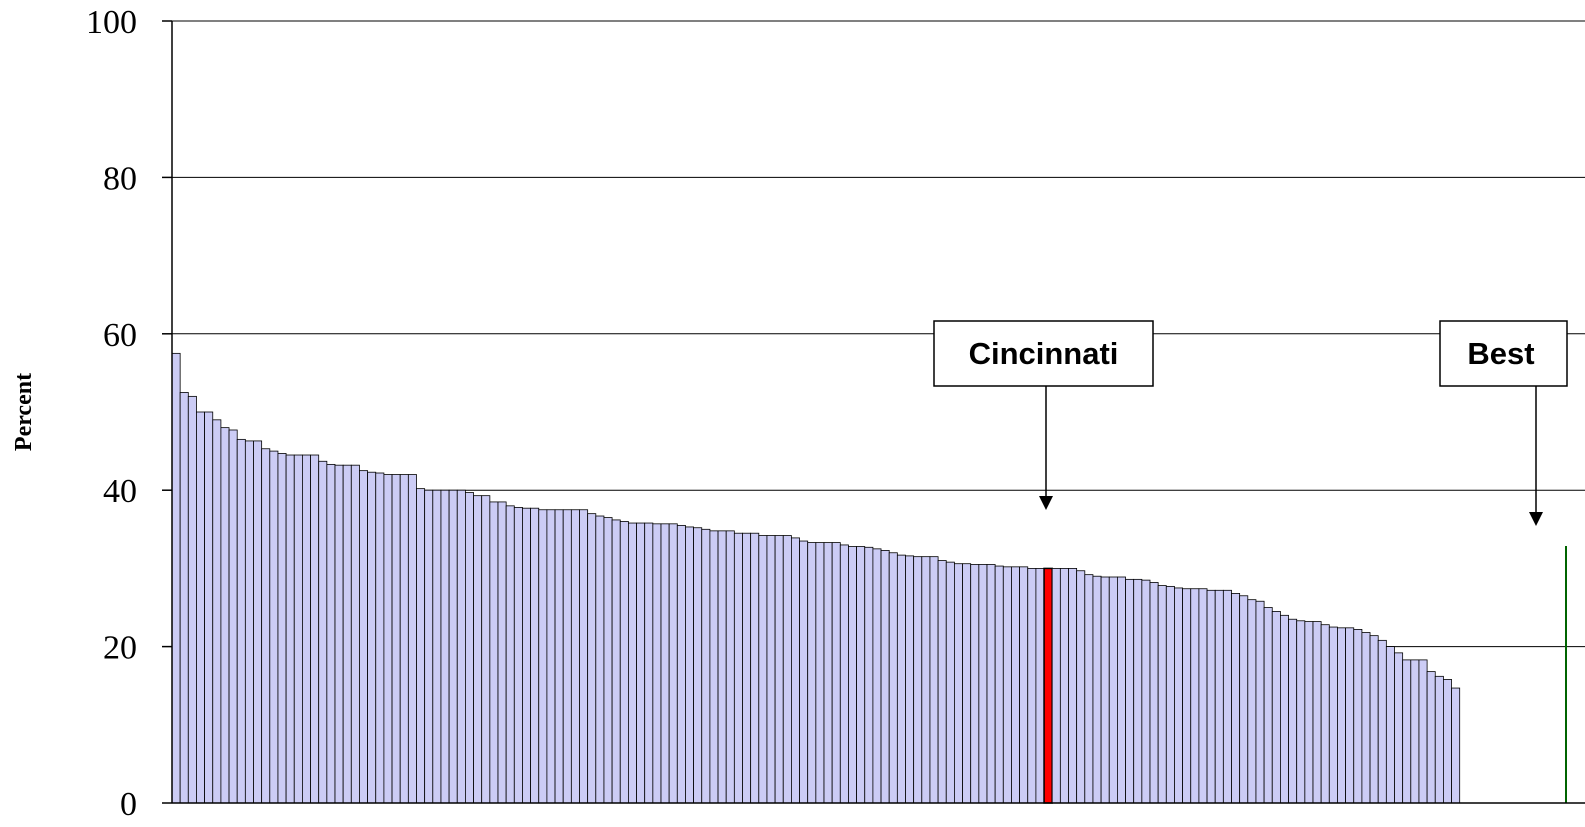 This screenshot has height=827, width=1585. I want to click on callout-cincinnati: Cincinnati, so click(1043, 415).